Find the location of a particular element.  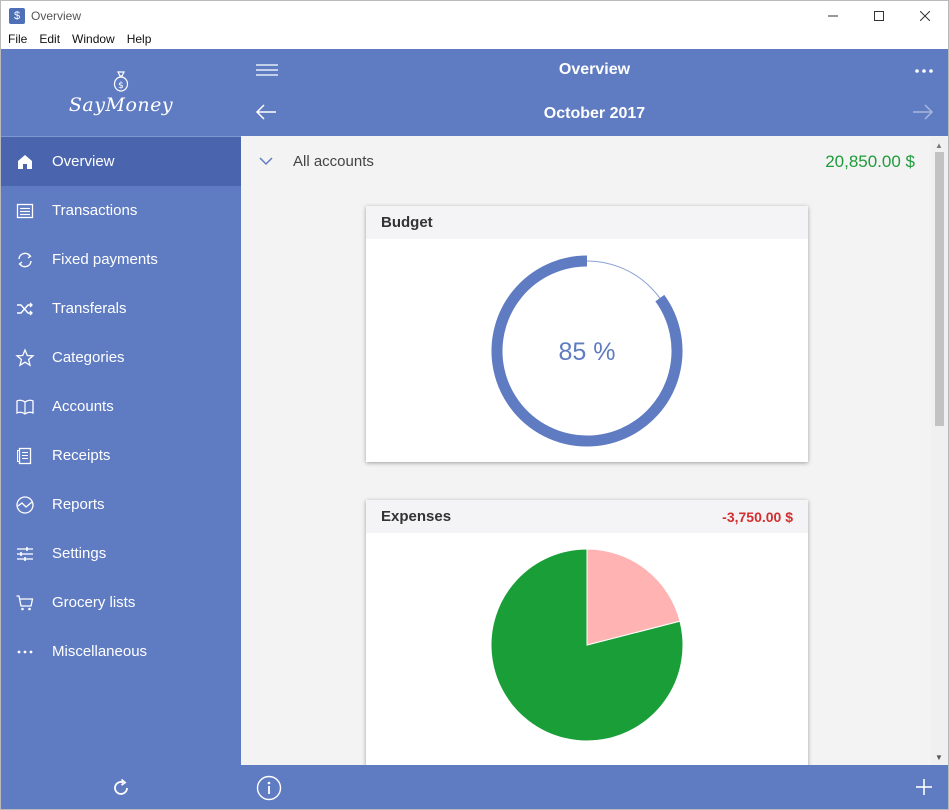

footer-bar is located at coordinates (594, 787).